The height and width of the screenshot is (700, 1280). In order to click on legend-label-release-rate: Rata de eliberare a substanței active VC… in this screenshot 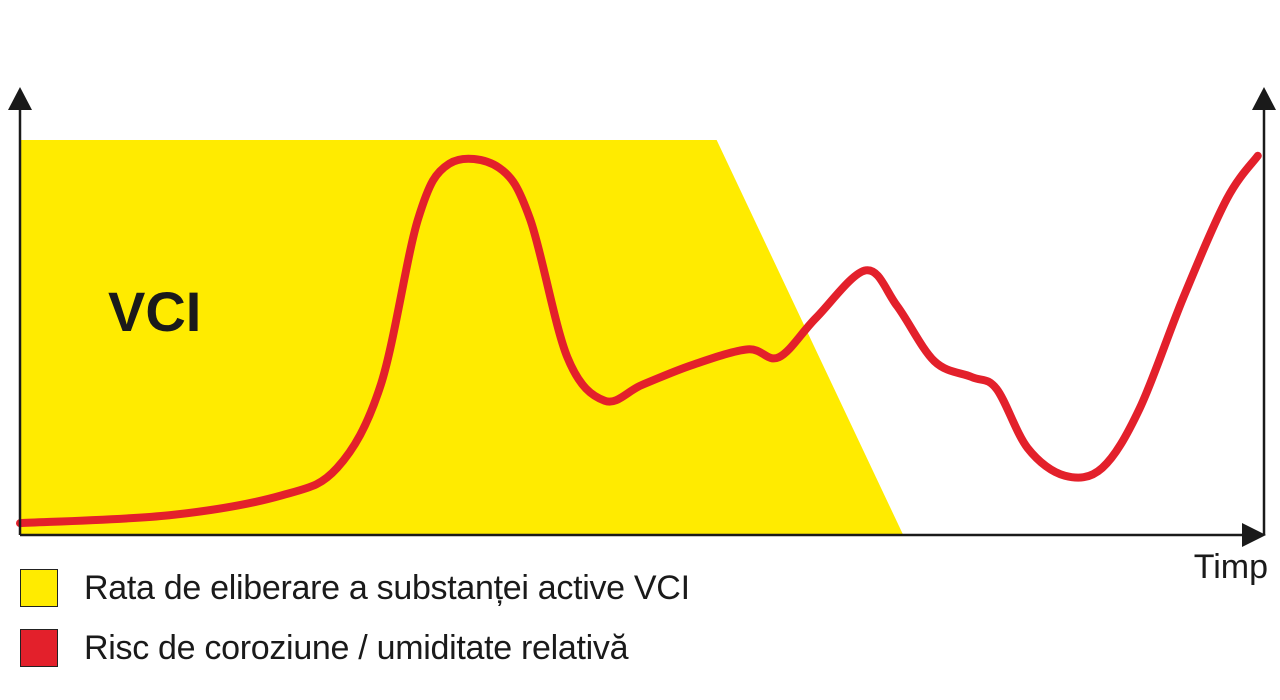, I will do `click(387, 587)`.